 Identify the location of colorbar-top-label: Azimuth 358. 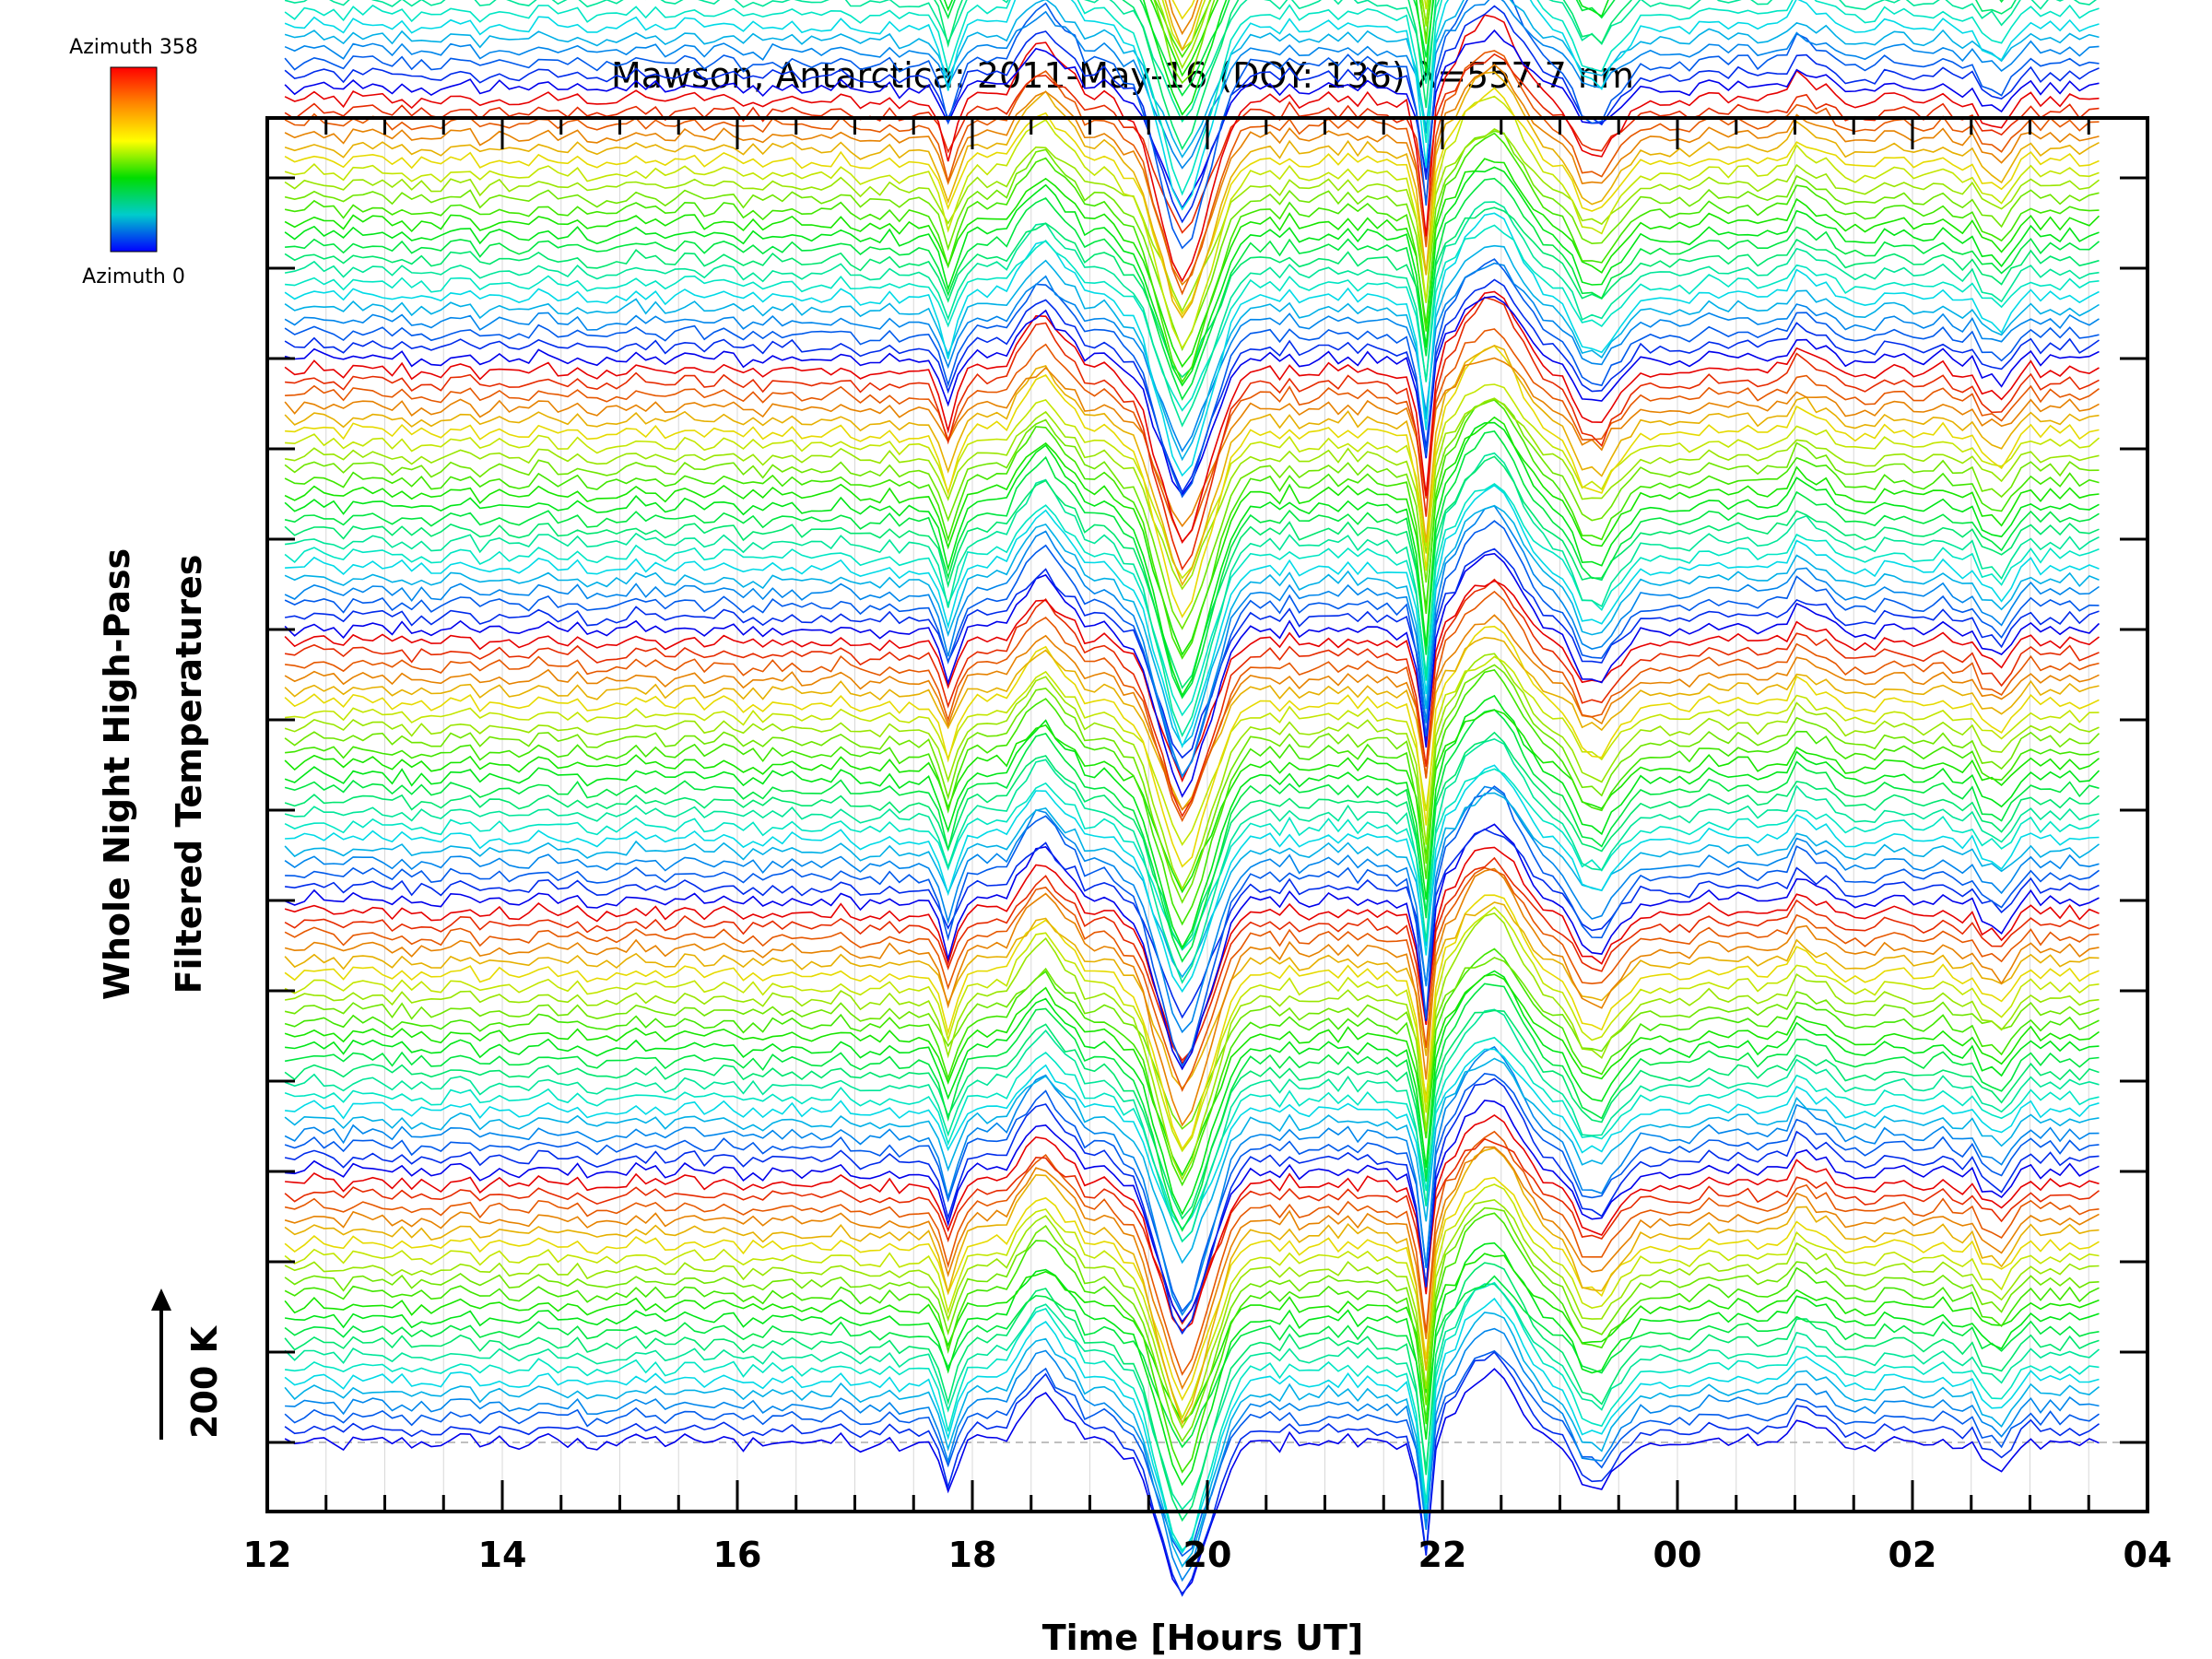
(133, 47).